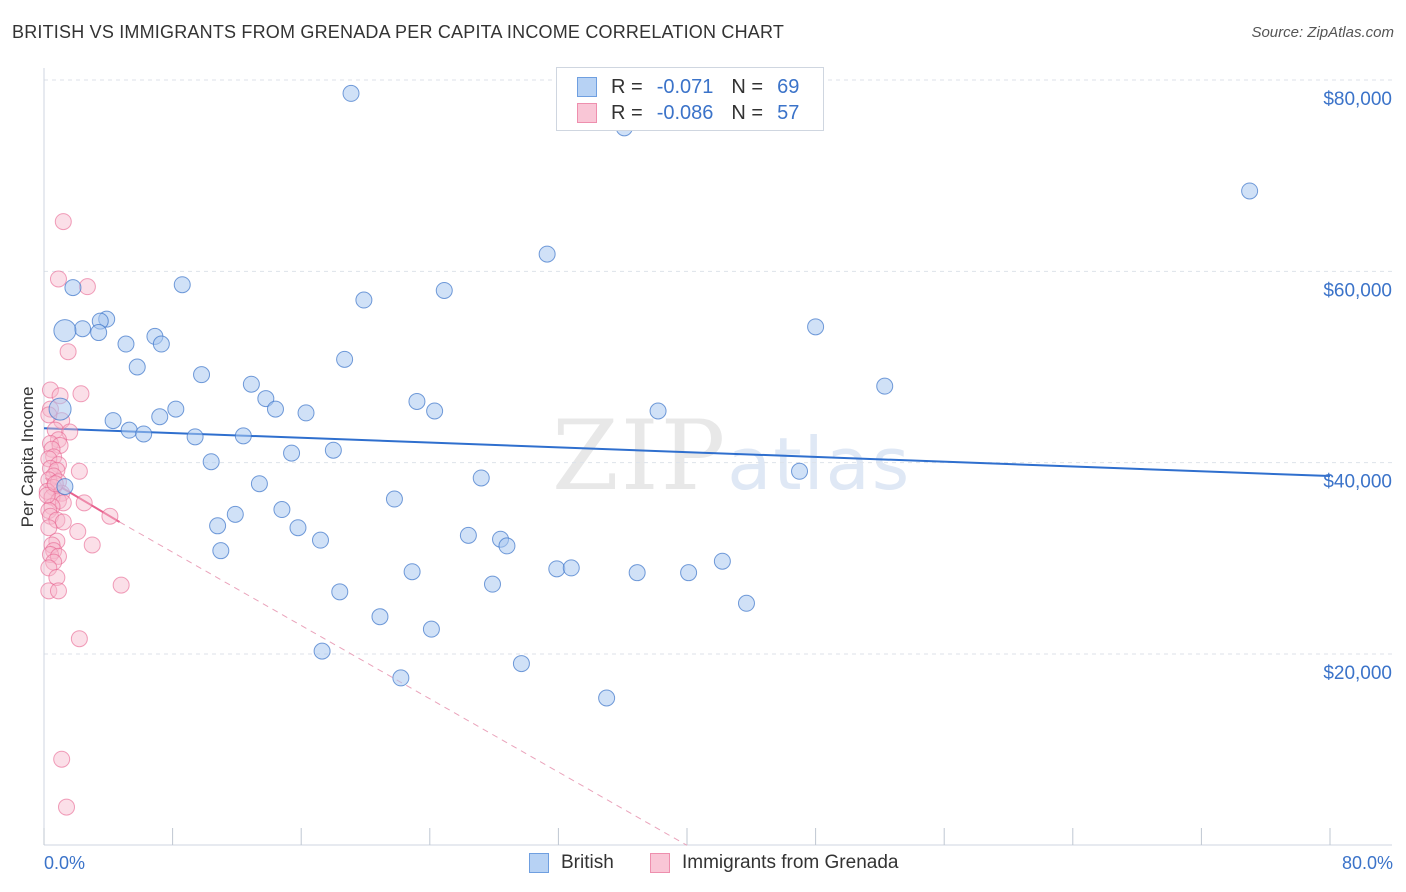 The width and height of the screenshot is (1406, 892). Describe the element at coordinates (788, 86) in the screenshot. I see `legend-n-value: 69` at that location.